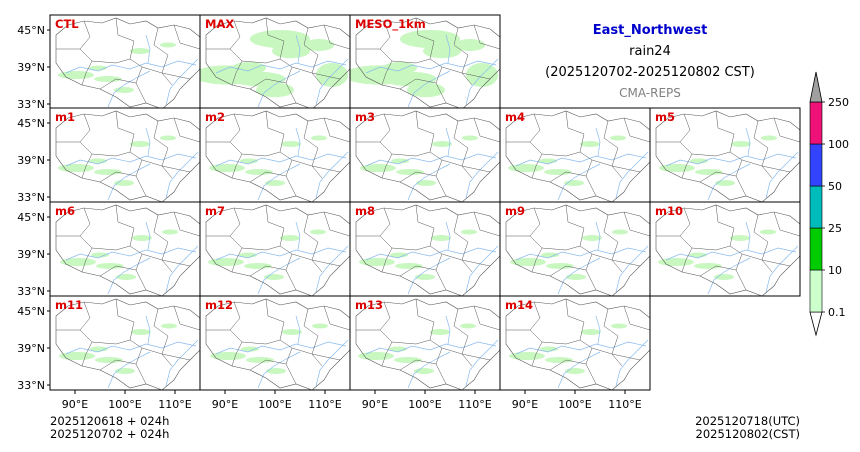 The image size is (860, 452). I want to click on panel-label: m8, so click(365, 211).